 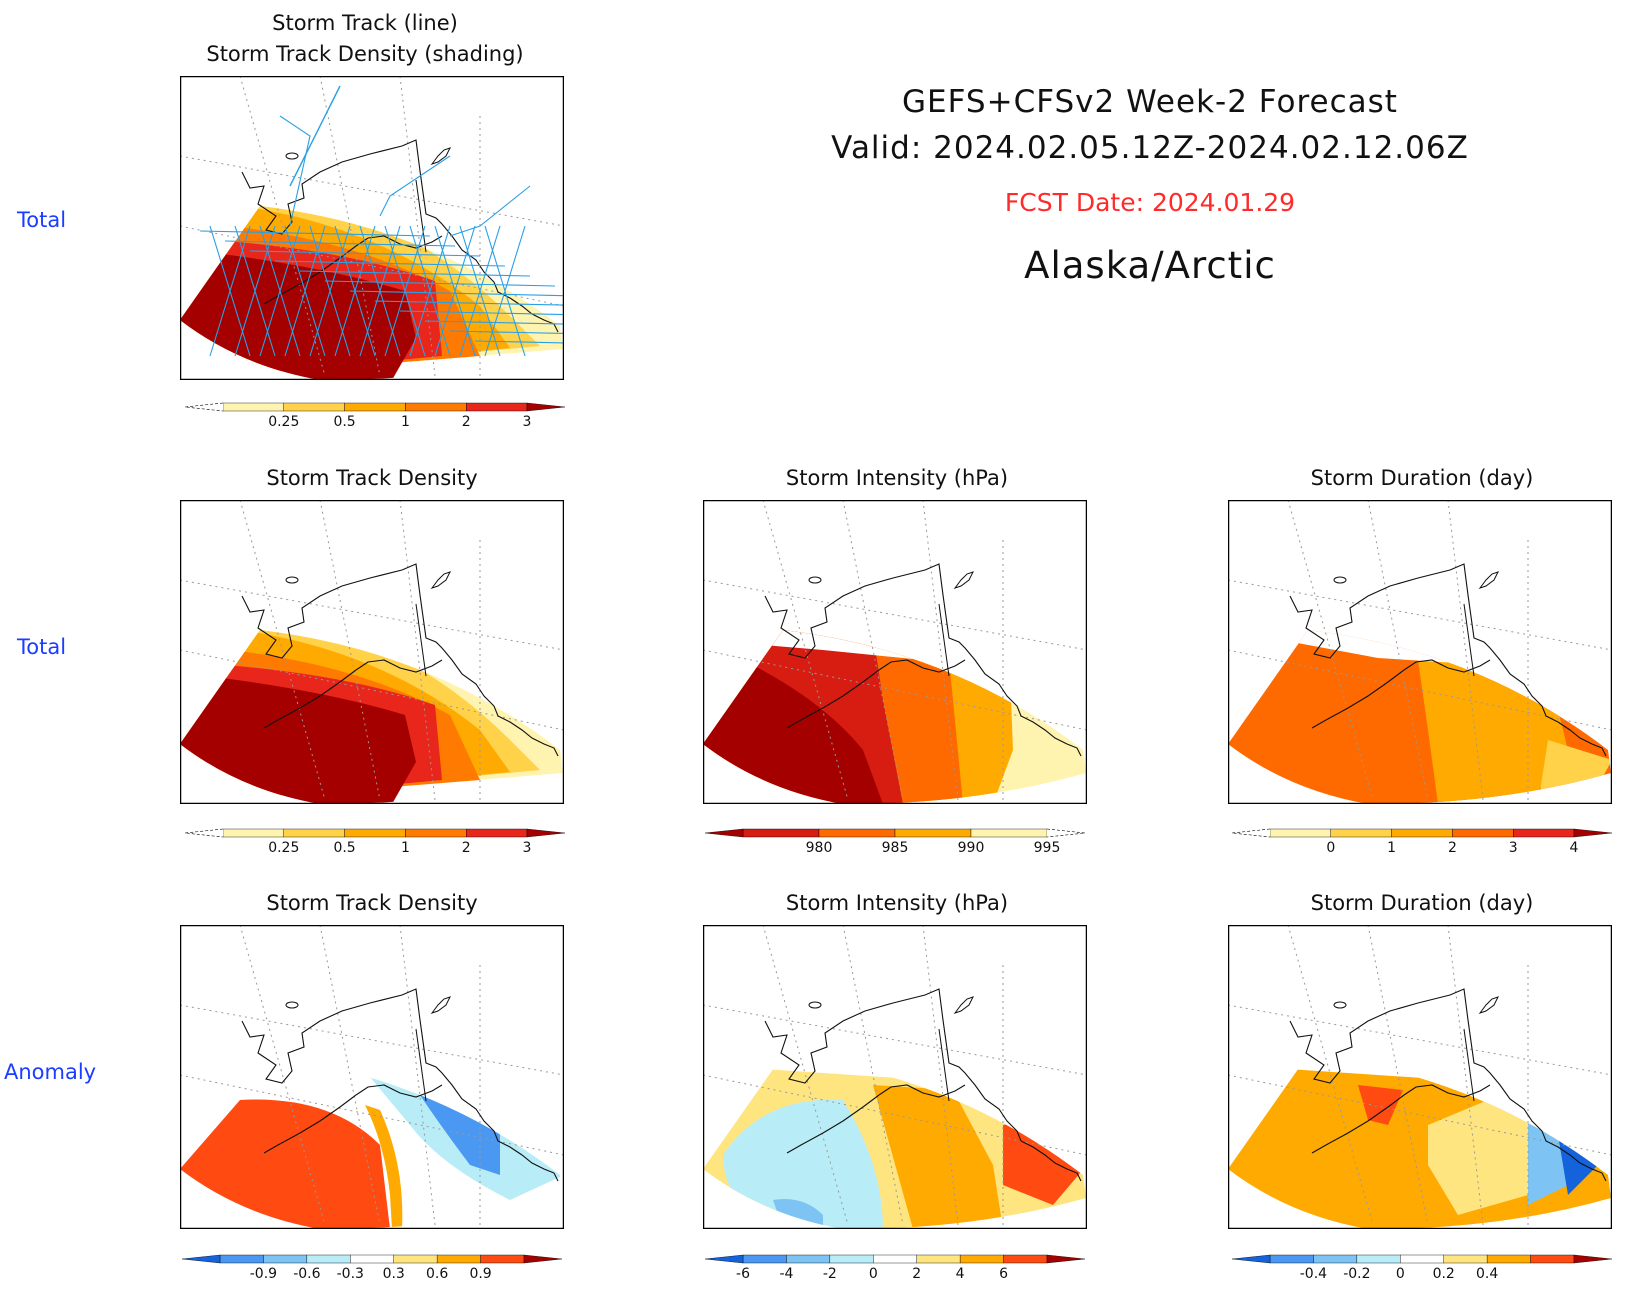 What do you see at coordinates (1422, 478) in the screenshot?
I see `duration-total-title: Storm Duration (day)` at bounding box center [1422, 478].